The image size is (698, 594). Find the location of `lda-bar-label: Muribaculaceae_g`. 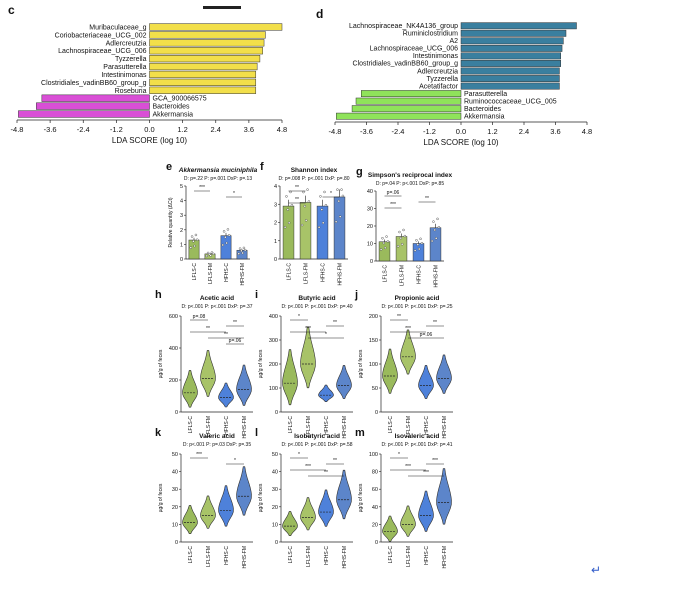

lda-bar-label: Muribaculaceae_g is located at coordinates (117, 27).